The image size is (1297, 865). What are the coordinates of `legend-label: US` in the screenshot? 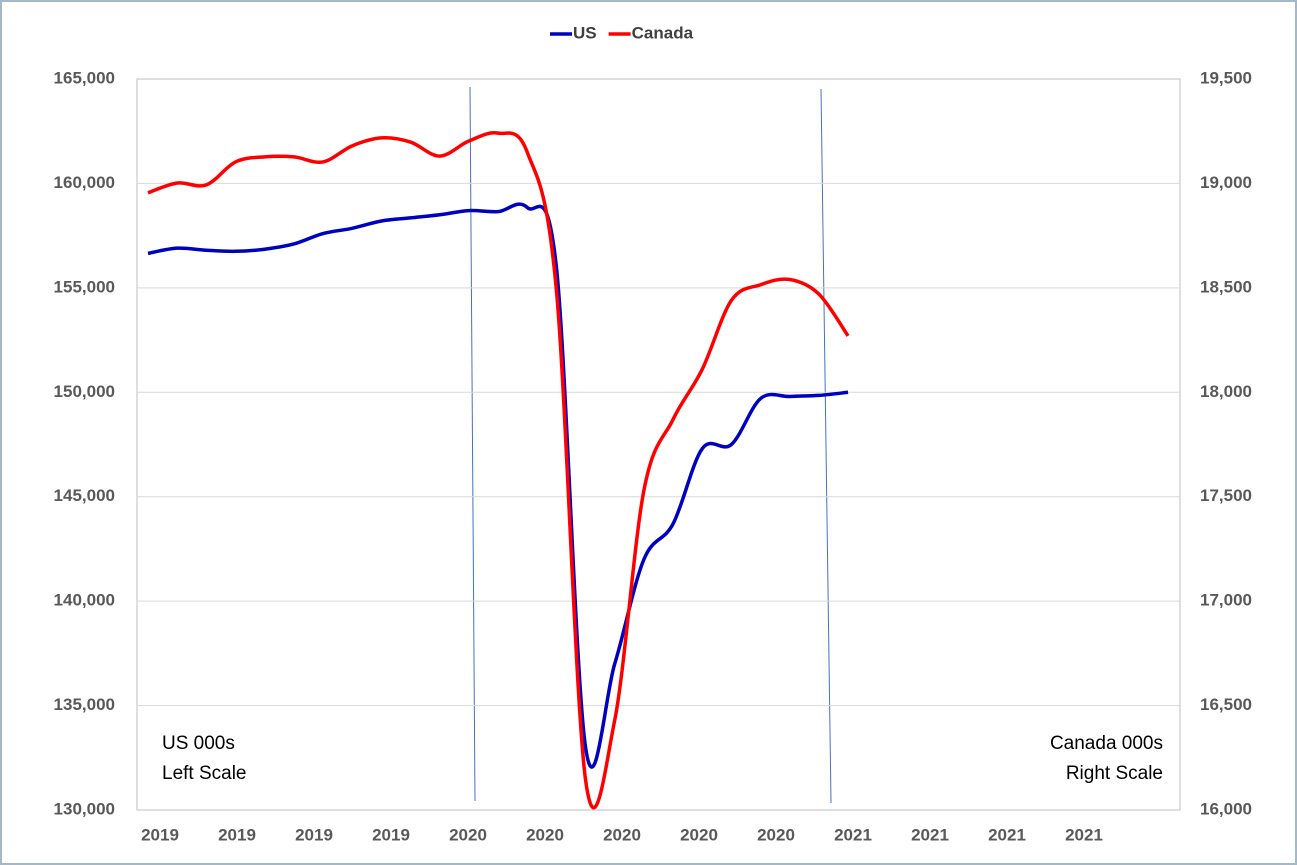 It's located at (585, 32).